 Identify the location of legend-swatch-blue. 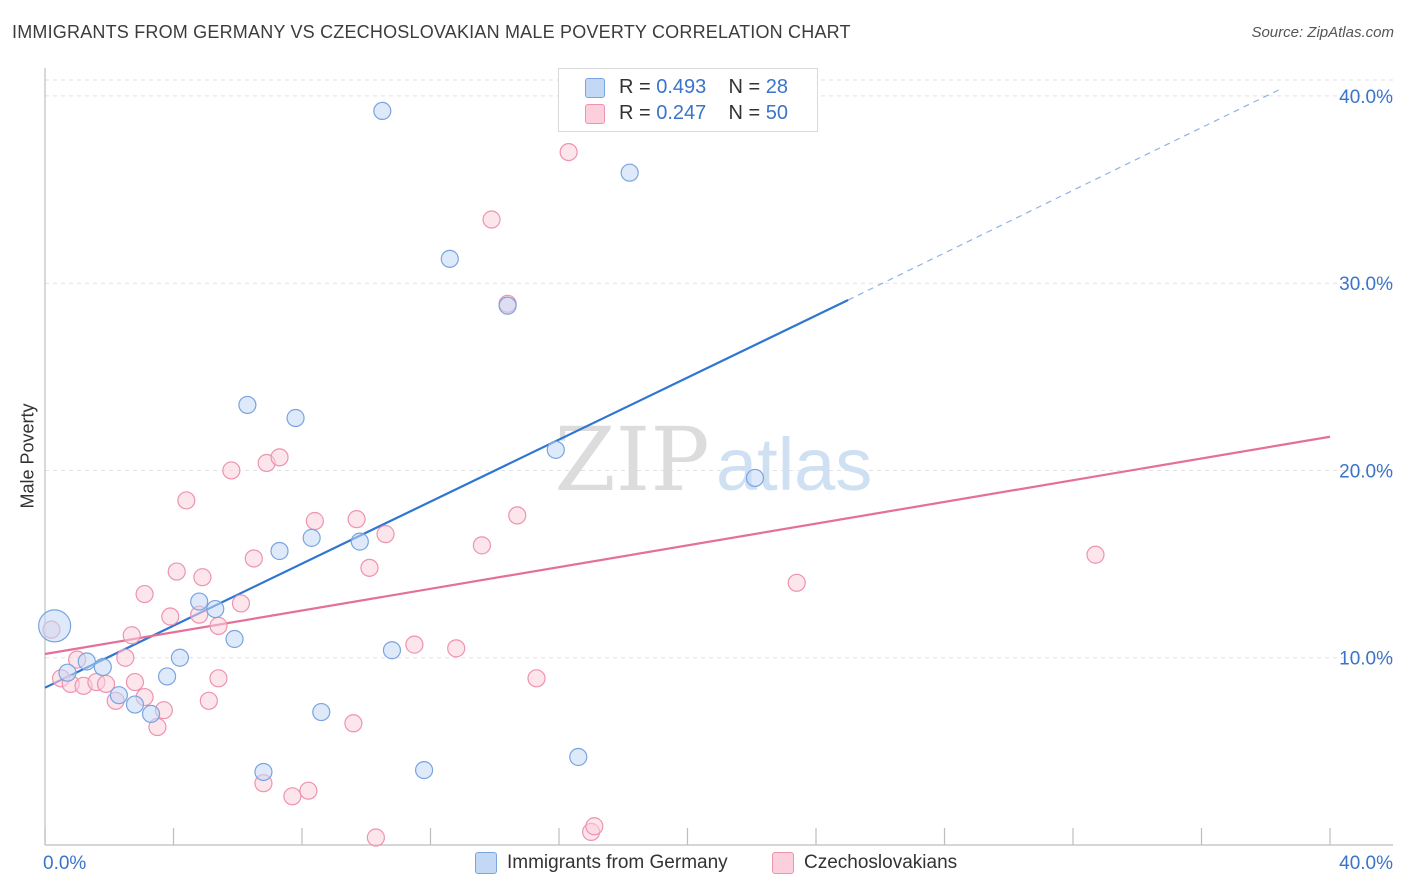
(595, 88).